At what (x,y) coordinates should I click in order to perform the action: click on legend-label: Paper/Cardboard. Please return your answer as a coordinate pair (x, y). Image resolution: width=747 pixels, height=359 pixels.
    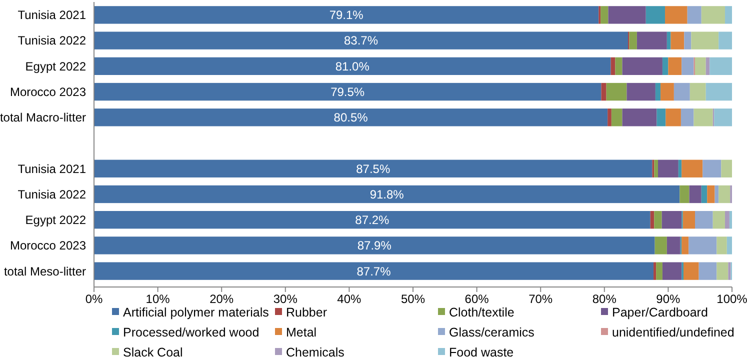
    Looking at the image, I should click on (660, 312).